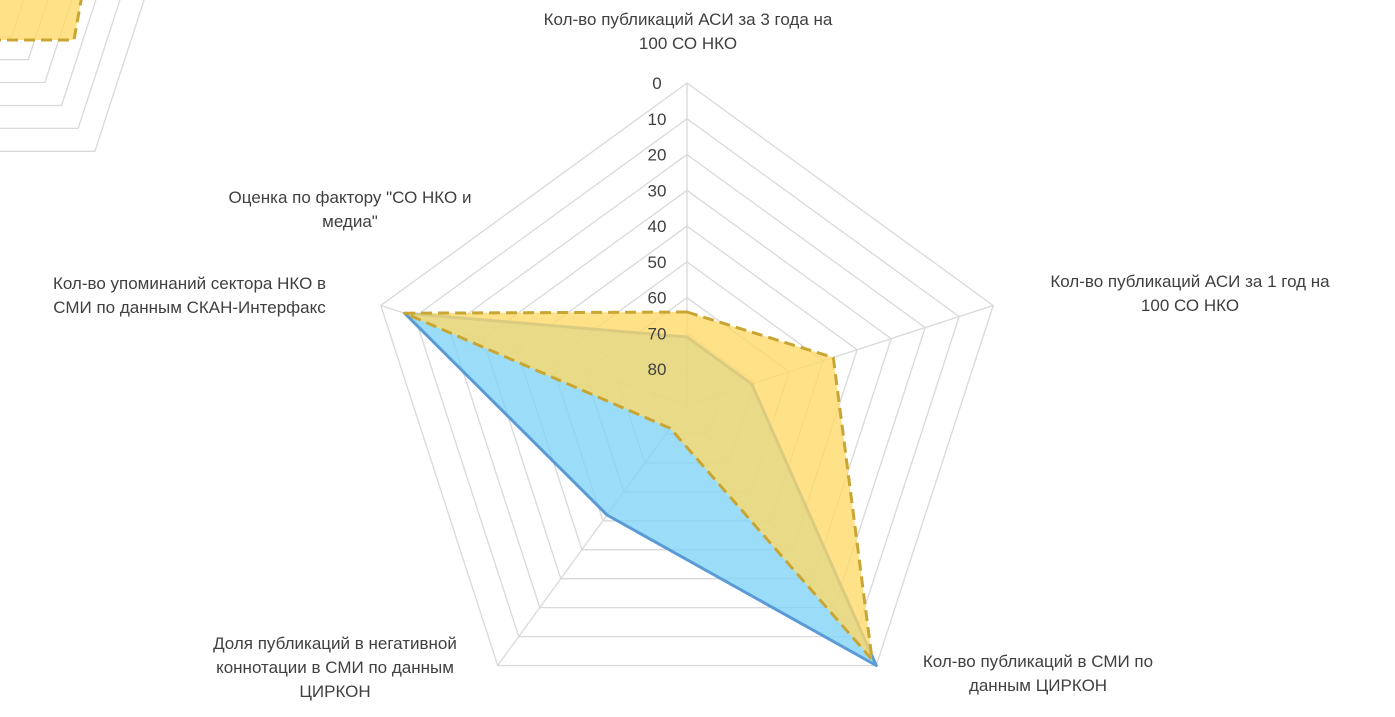 The image size is (1395, 717). I want to click on tick-label: 60, so click(657, 298).